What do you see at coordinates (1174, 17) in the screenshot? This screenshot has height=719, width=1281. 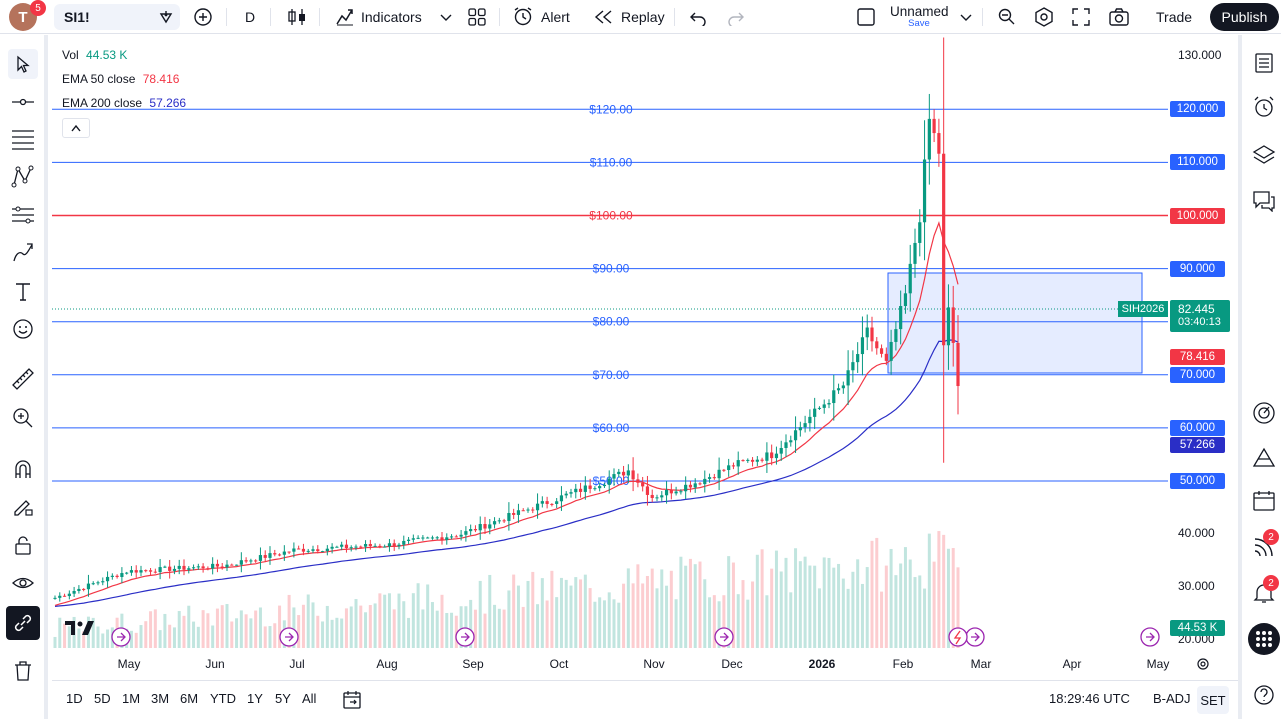 I see `trade-button: Trade` at bounding box center [1174, 17].